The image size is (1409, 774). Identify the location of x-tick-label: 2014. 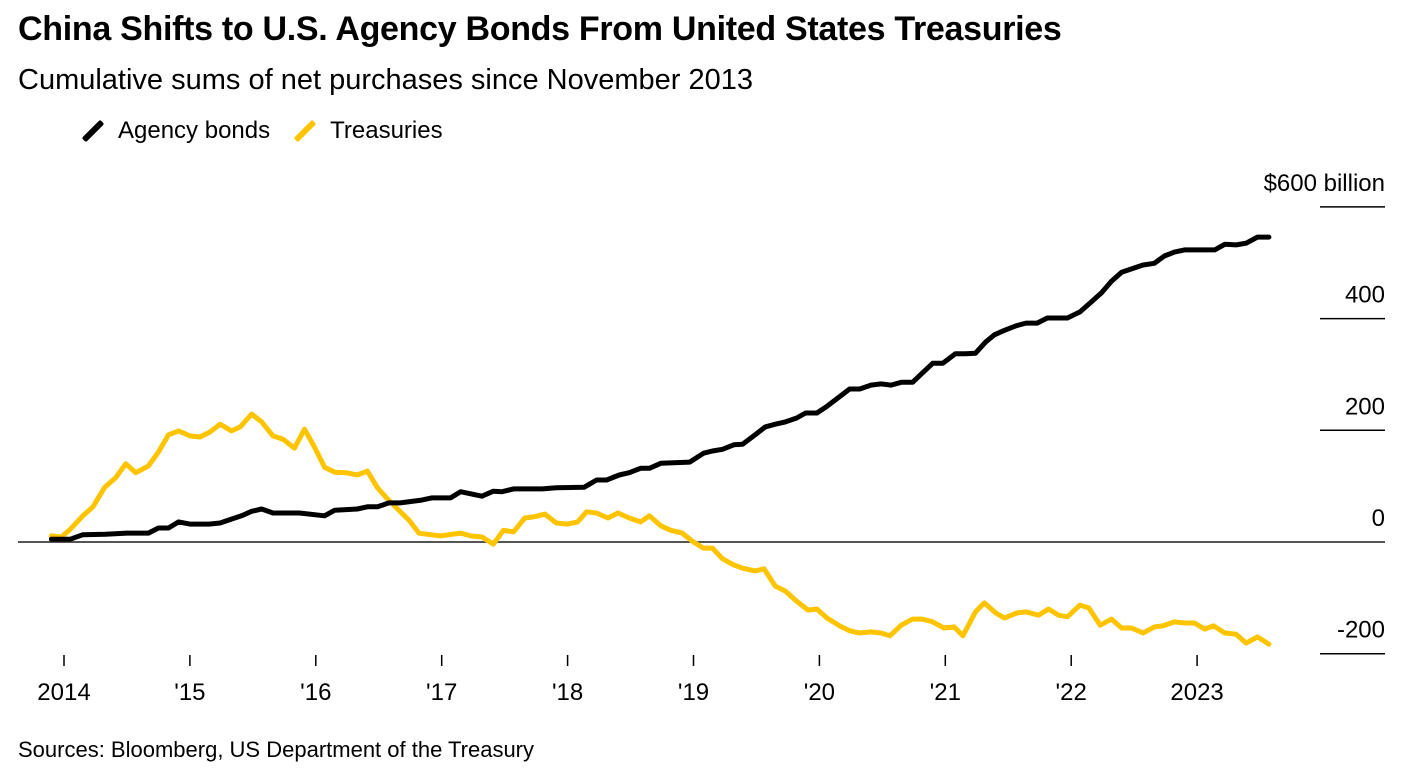
(63, 692).